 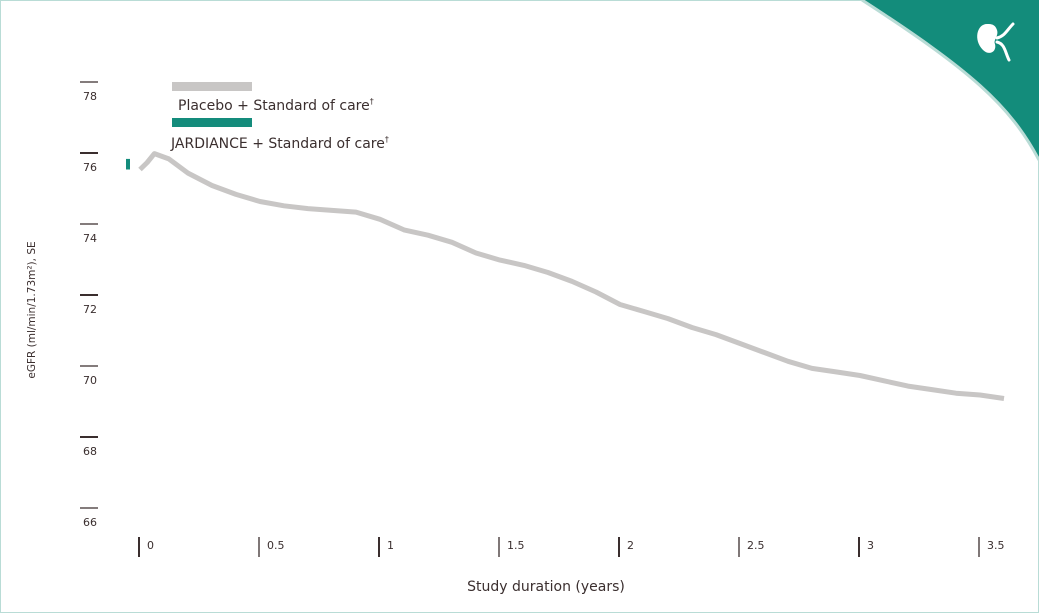 What do you see at coordinates (90, 238) in the screenshot?
I see `y-tick-label: 74` at bounding box center [90, 238].